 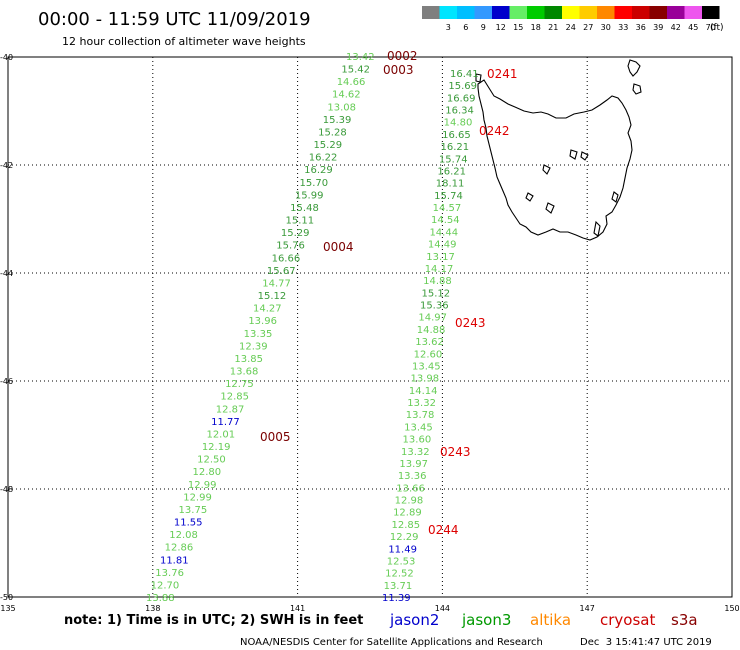 I want to click on legend-unit: (ft), so click(x=717, y=28).